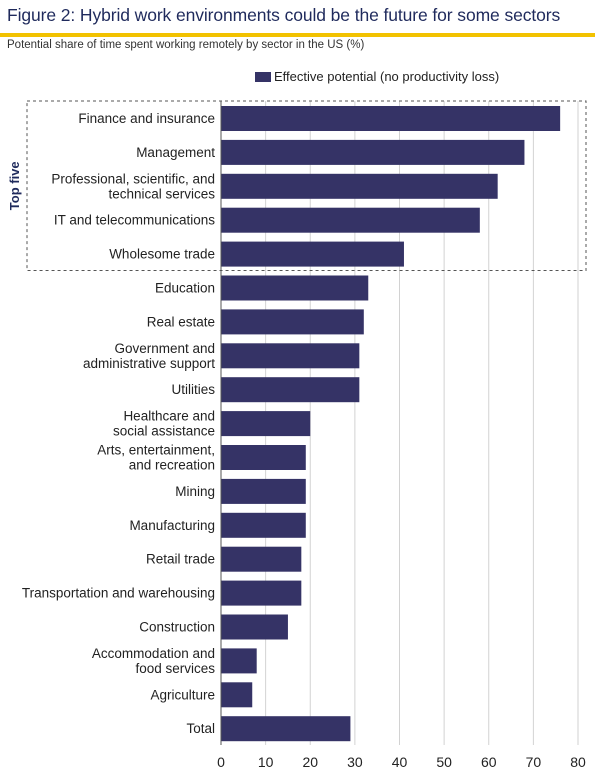 Image resolution: width=595 pixels, height=774 pixels. What do you see at coordinates (266, 762) in the screenshot?
I see `x-tick-label: 10` at bounding box center [266, 762].